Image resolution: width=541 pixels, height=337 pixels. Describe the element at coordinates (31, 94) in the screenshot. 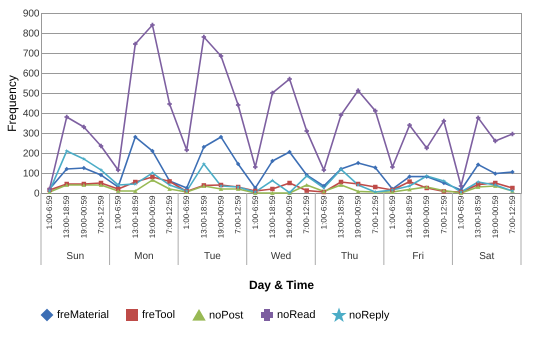

I see `y-tick-label: 500` at that location.